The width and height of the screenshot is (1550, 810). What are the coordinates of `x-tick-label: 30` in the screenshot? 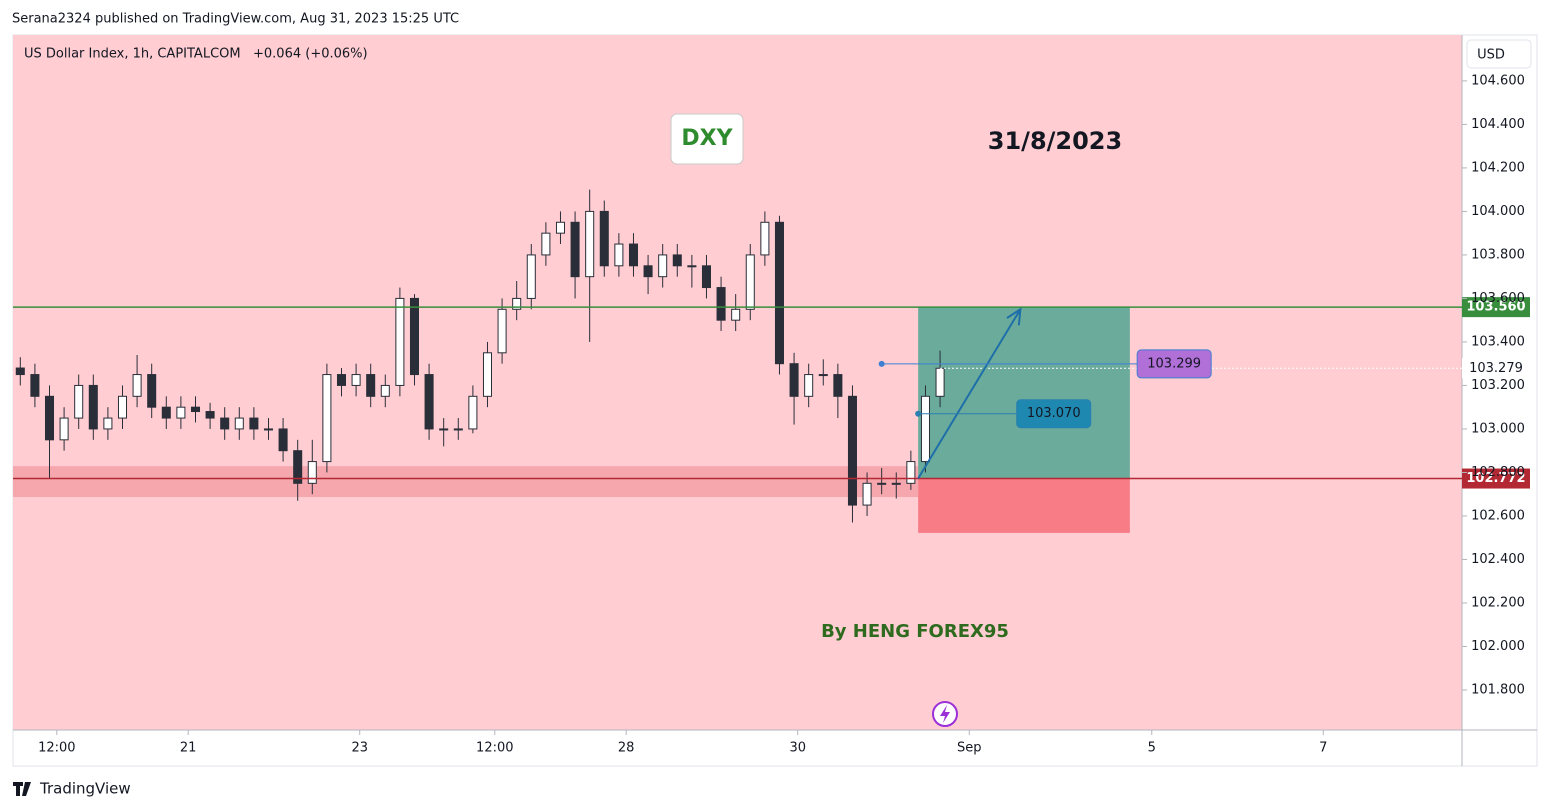 It's located at (797, 748).